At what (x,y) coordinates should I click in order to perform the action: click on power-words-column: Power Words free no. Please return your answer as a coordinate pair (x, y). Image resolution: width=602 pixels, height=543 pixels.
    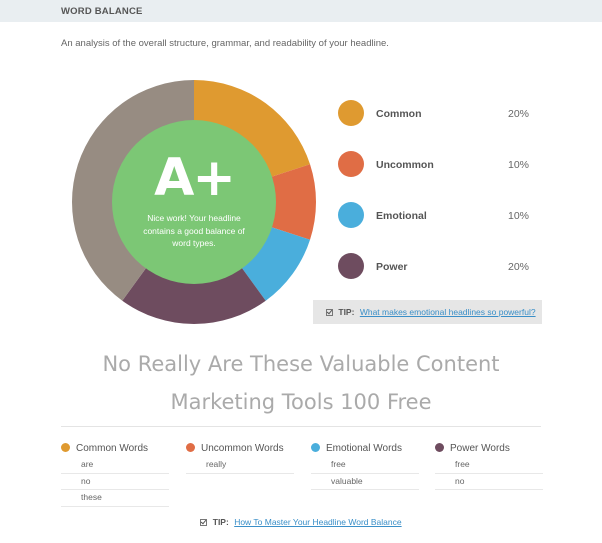
    Looking at the image, I should click on (489, 465).